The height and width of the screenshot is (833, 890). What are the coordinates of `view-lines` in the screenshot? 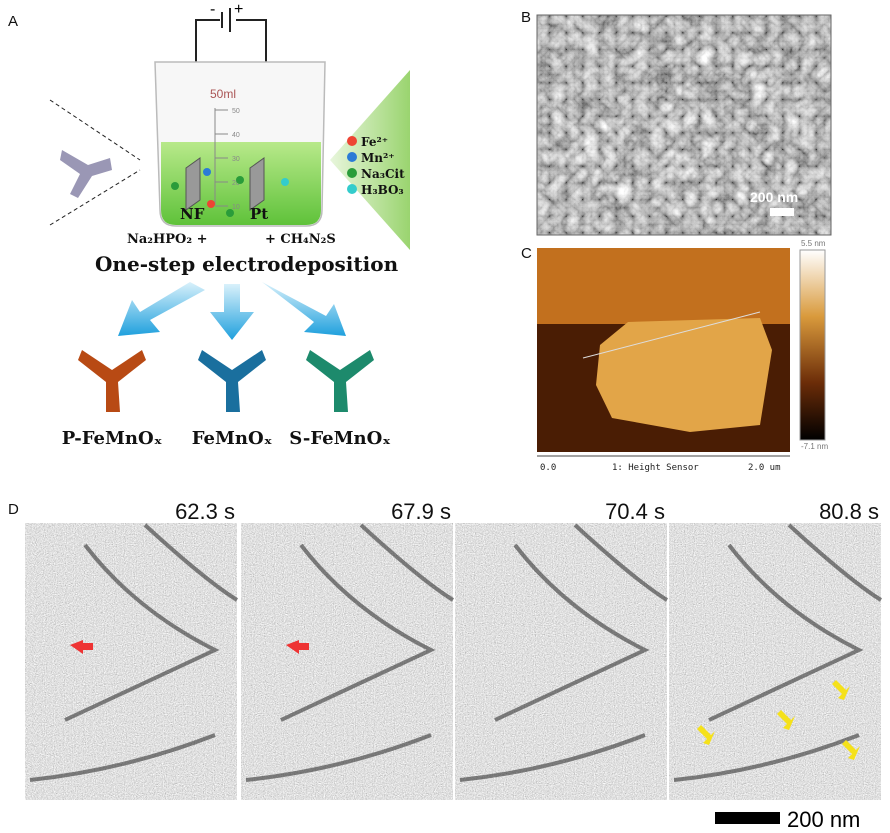 It's located at (95, 162).